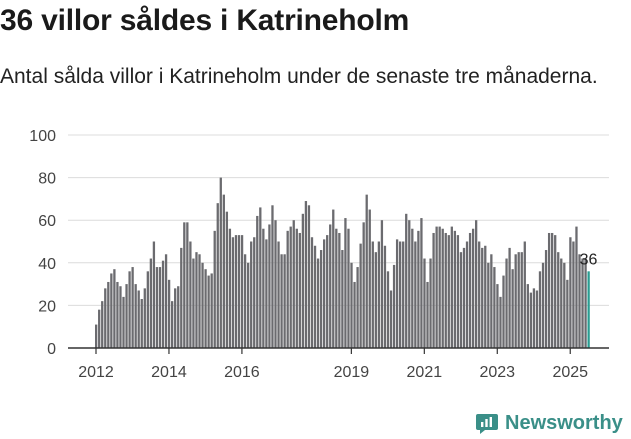 The image size is (631, 439). Describe the element at coordinates (169, 372) in the screenshot. I see `x-tick-label: 2014` at that location.